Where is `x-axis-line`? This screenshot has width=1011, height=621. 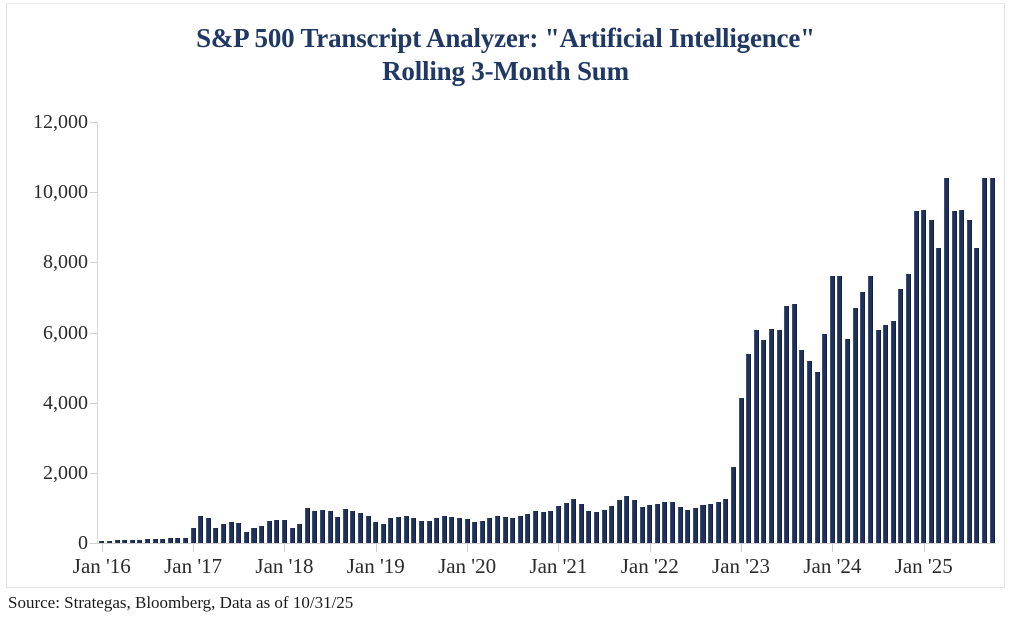 x-axis-line is located at coordinates (546, 543).